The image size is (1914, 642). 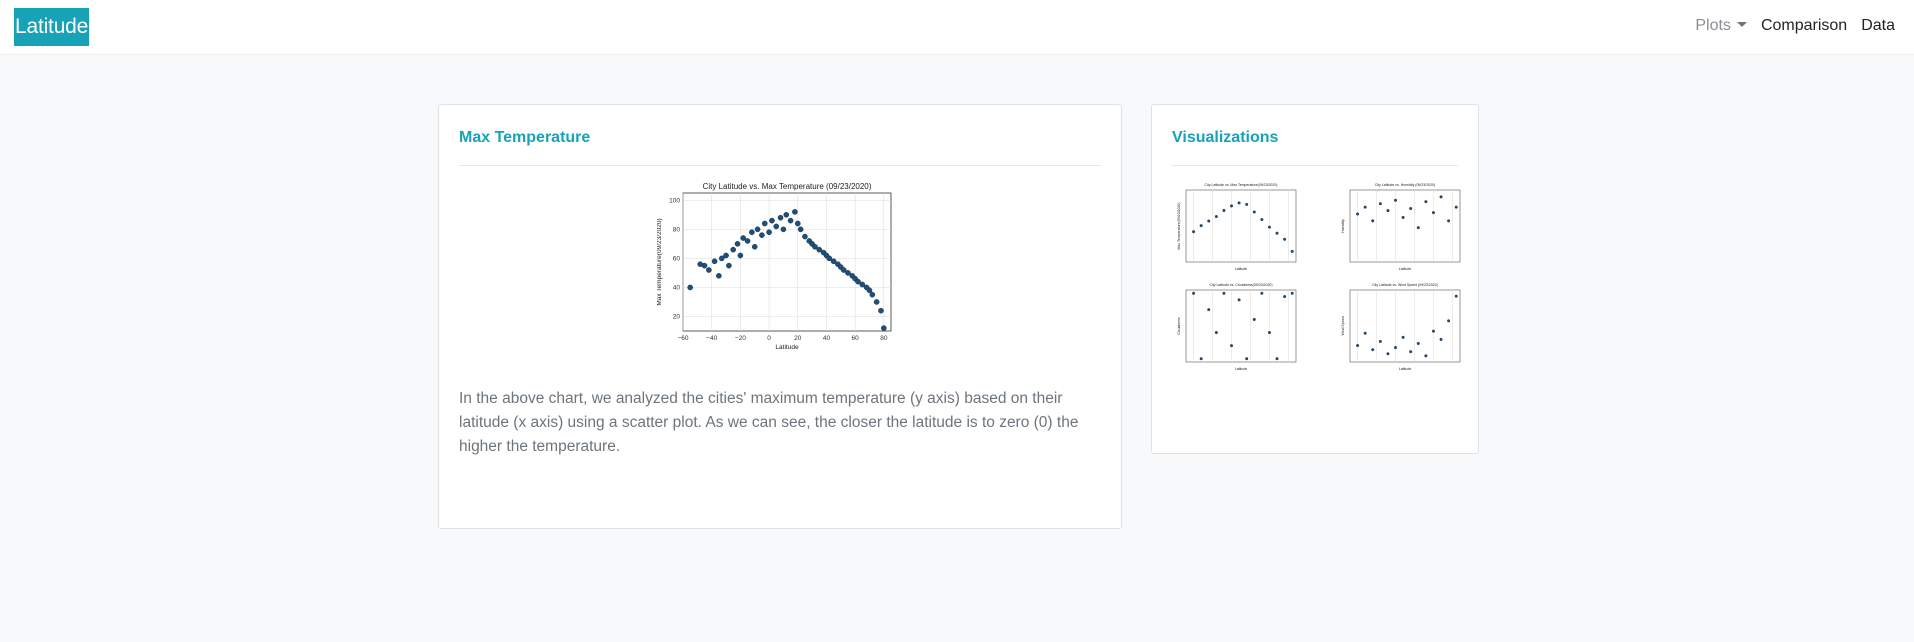 I want to click on y-axis-label: Wind Speed, so click(x=1343, y=325).